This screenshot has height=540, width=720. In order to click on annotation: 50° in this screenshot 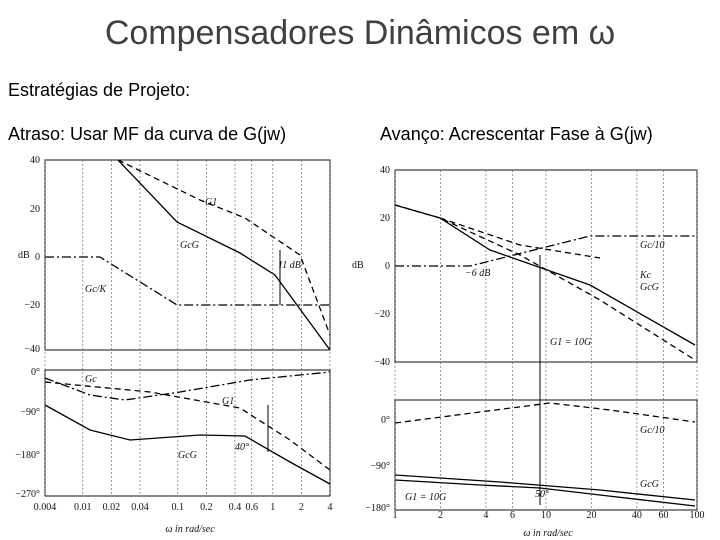, I will do `click(542, 494)`.